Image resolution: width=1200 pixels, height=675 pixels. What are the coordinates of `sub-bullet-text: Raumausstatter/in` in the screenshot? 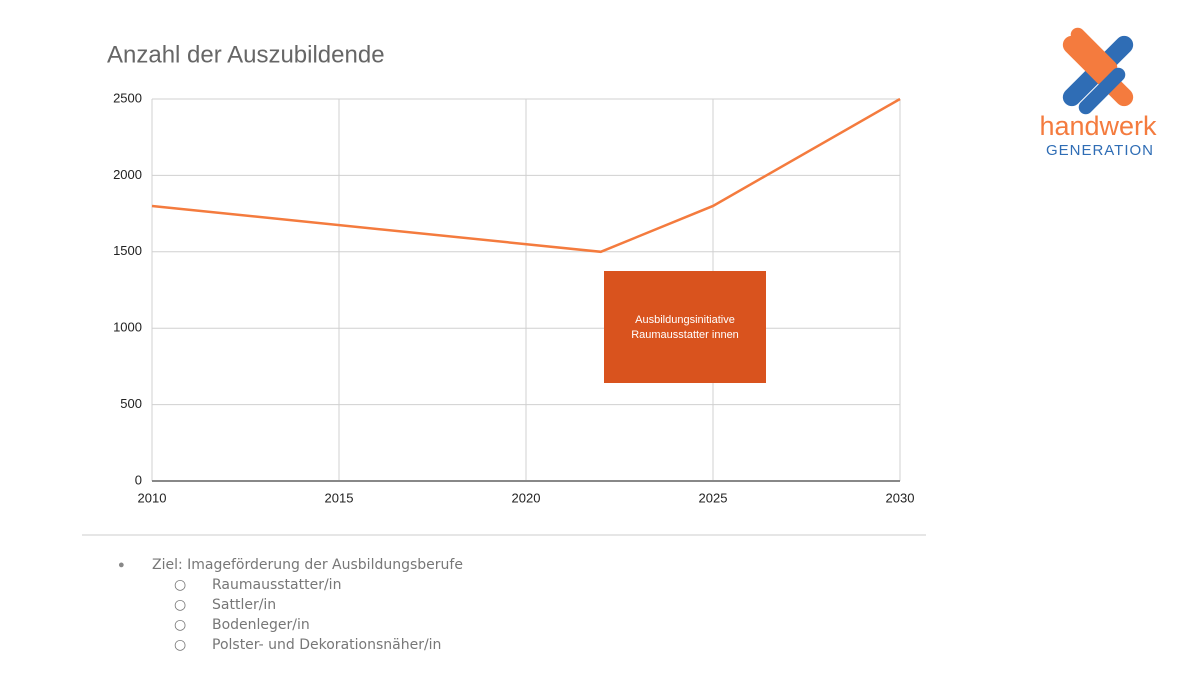 It's located at (276, 585).